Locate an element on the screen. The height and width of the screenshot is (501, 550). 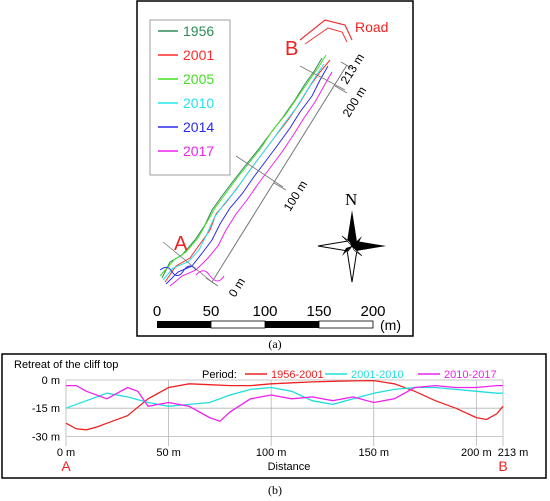
road-label: Road is located at coordinates (371, 27).